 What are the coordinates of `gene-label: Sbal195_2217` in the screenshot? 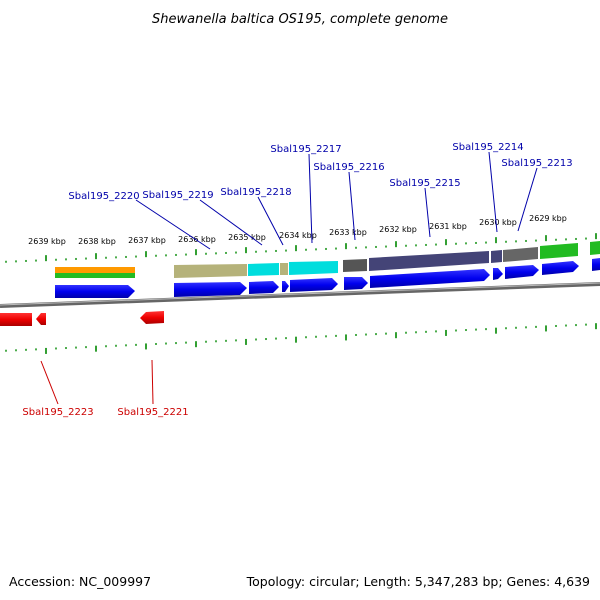 It's located at (305, 149).